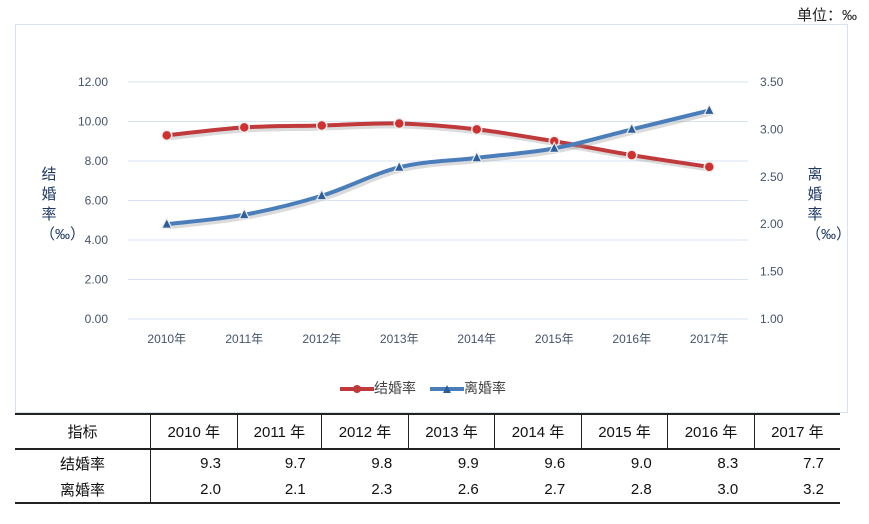 The image size is (869, 524). What do you see at coordinates (438, 145) in the screenshot?
I see `series-line-marriage` at bounding box center [438, 145].